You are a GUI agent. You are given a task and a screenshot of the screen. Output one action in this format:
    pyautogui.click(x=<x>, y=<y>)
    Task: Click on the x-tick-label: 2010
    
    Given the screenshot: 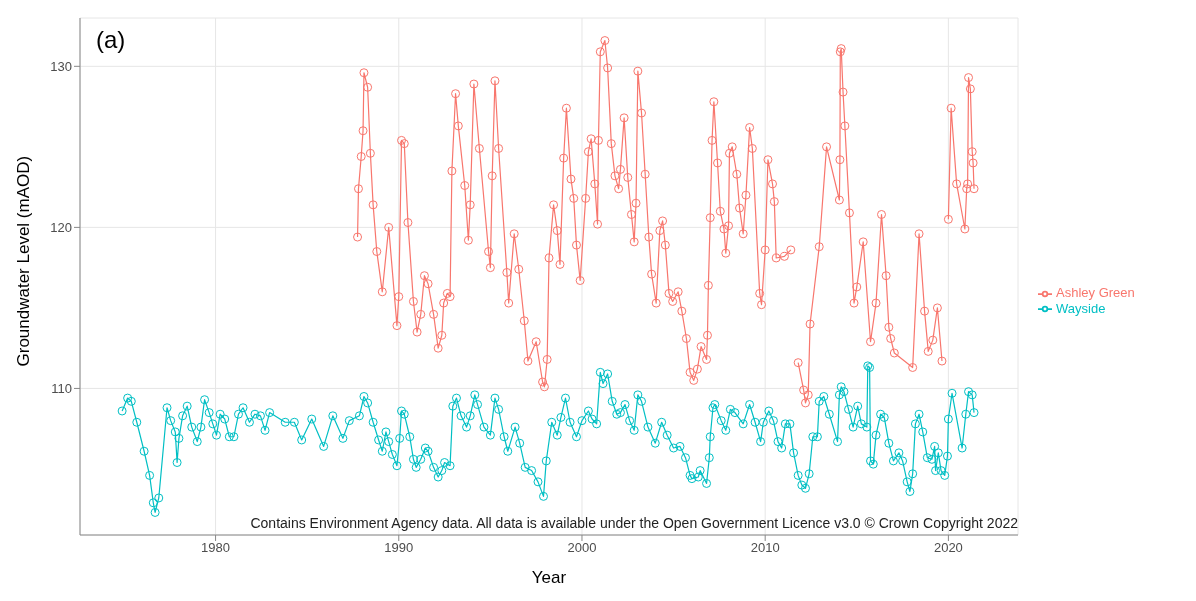 What is the action you would take?
    pyautogui.click(x=765, y=548)
    